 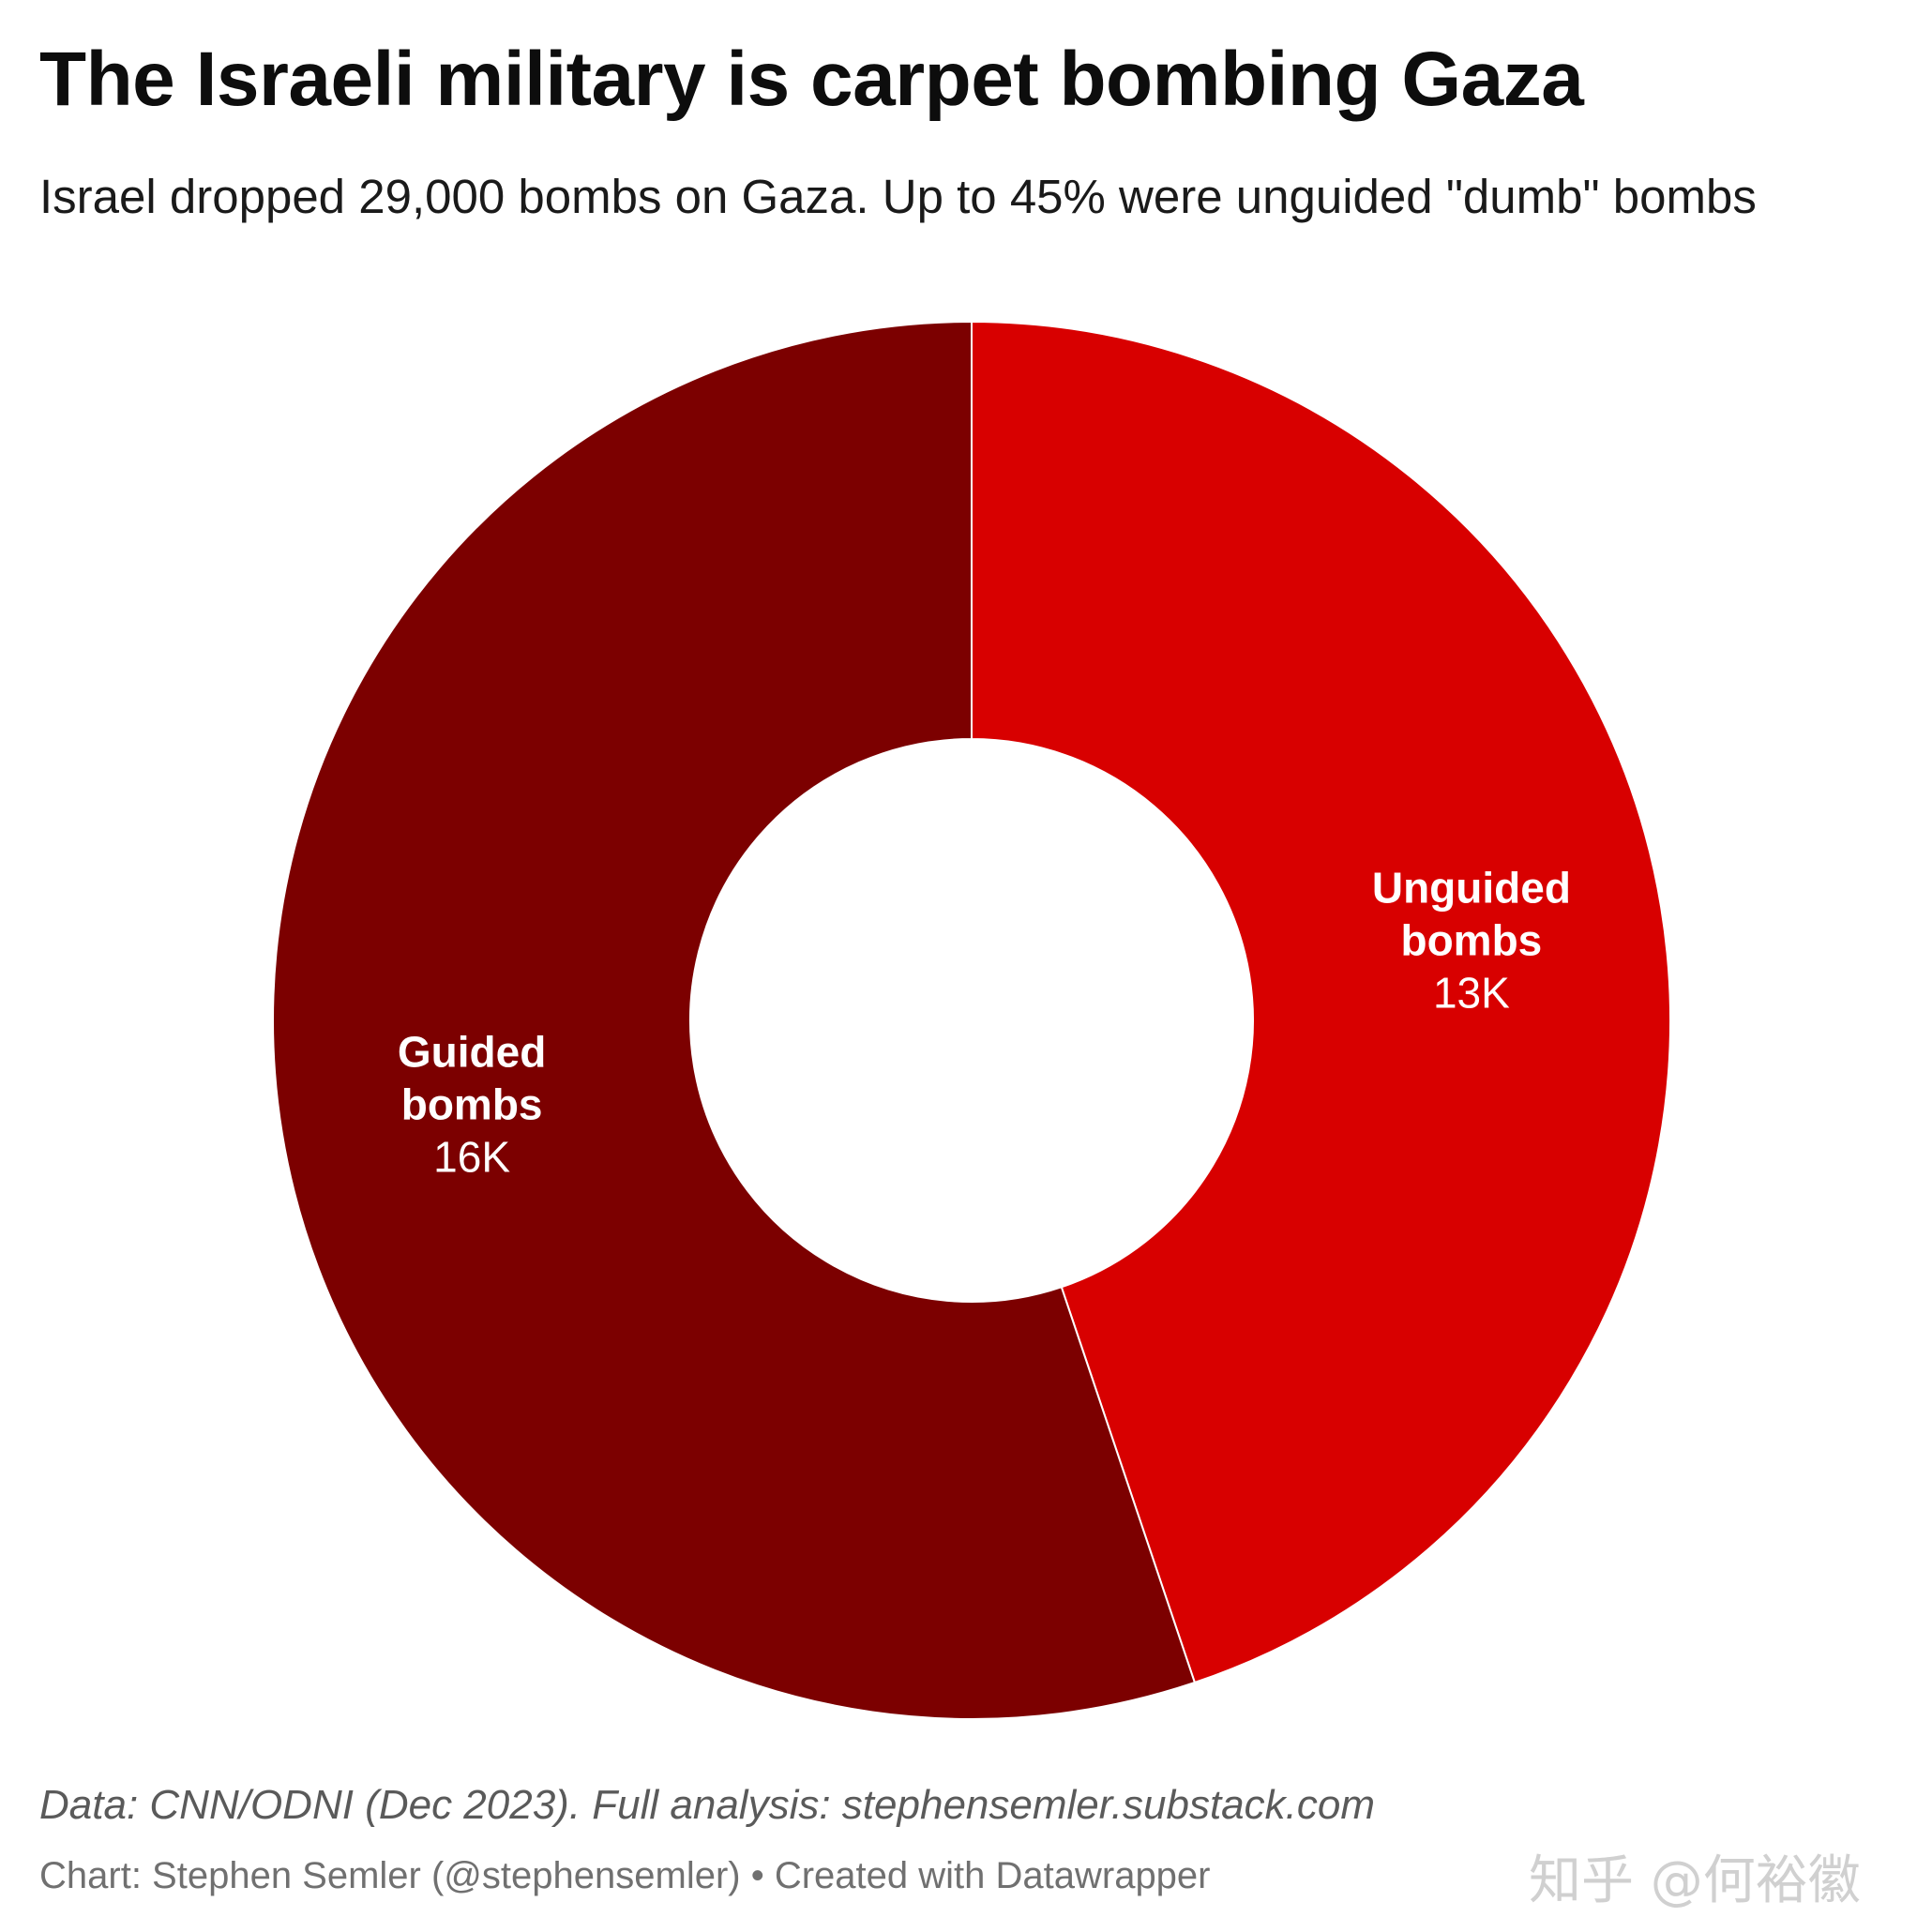 I want to click on watermark: 知乎 @何裕徽, so click(x=1695, y=1880).